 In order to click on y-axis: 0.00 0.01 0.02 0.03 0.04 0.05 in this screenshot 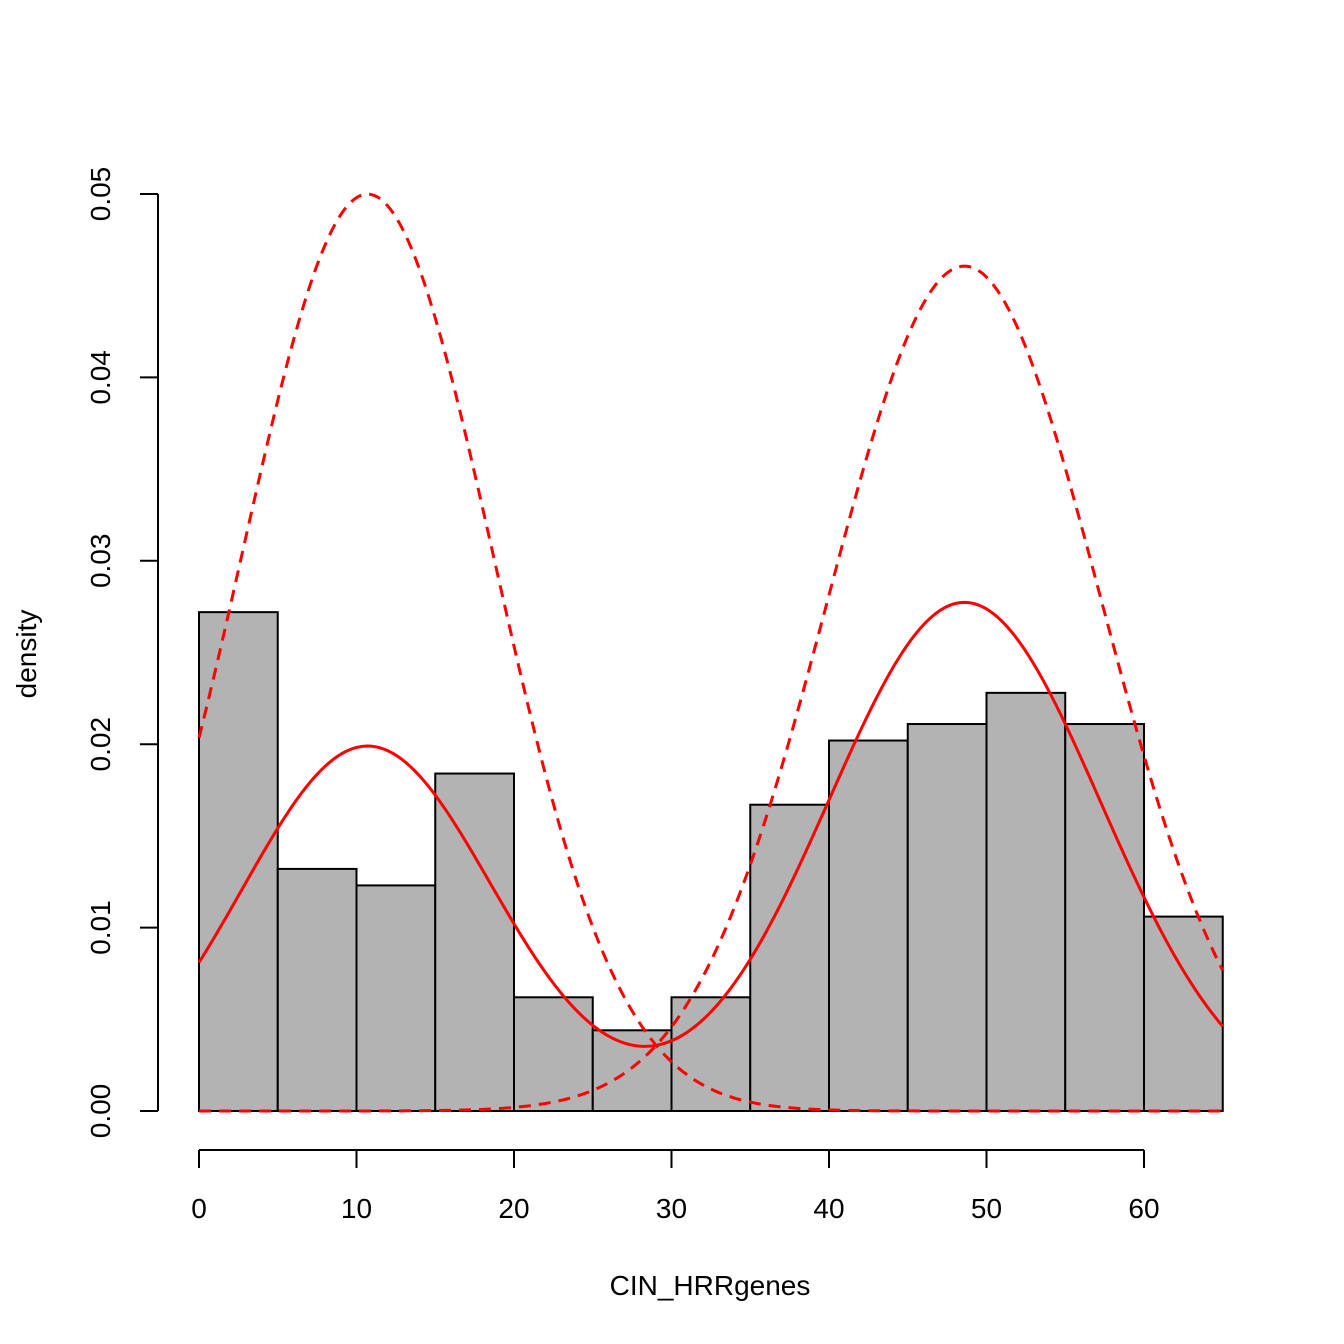, I will do `click(122, 653)`.